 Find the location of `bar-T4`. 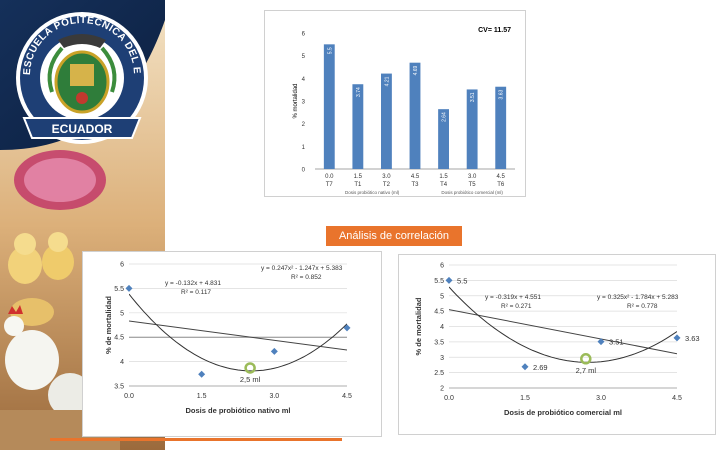

bar-T4 is located at coordinates (443, 139).